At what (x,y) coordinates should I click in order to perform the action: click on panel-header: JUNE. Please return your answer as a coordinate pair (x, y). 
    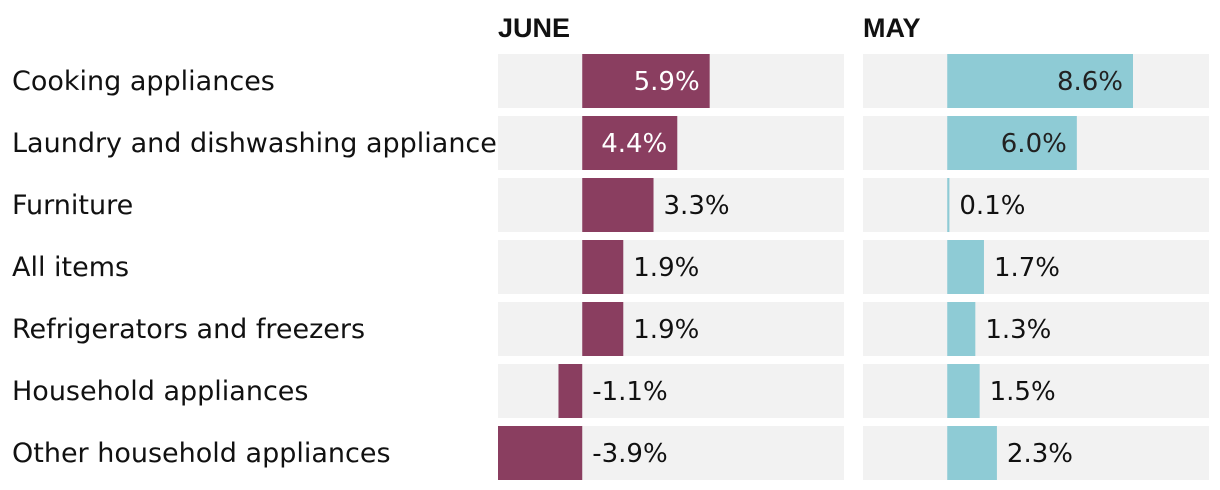
    Looking at the image, I should click on (534, 28).